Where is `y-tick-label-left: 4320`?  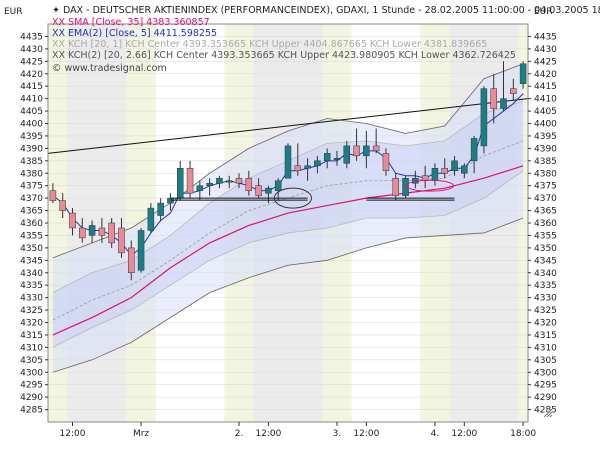 y-tick-label-left: 4320 is located at coordinates (31, 324).